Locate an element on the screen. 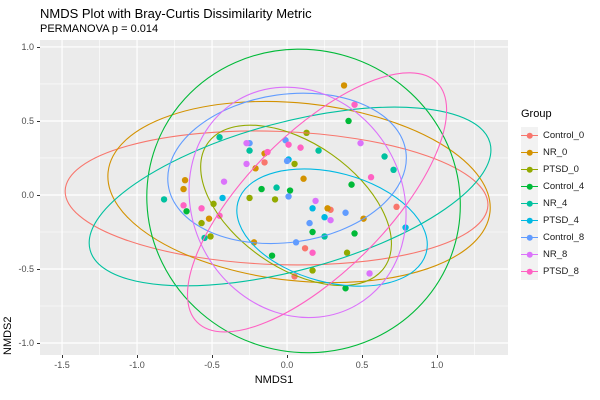  y-tick-label: -1.0 is located at coordinates (26, 343).